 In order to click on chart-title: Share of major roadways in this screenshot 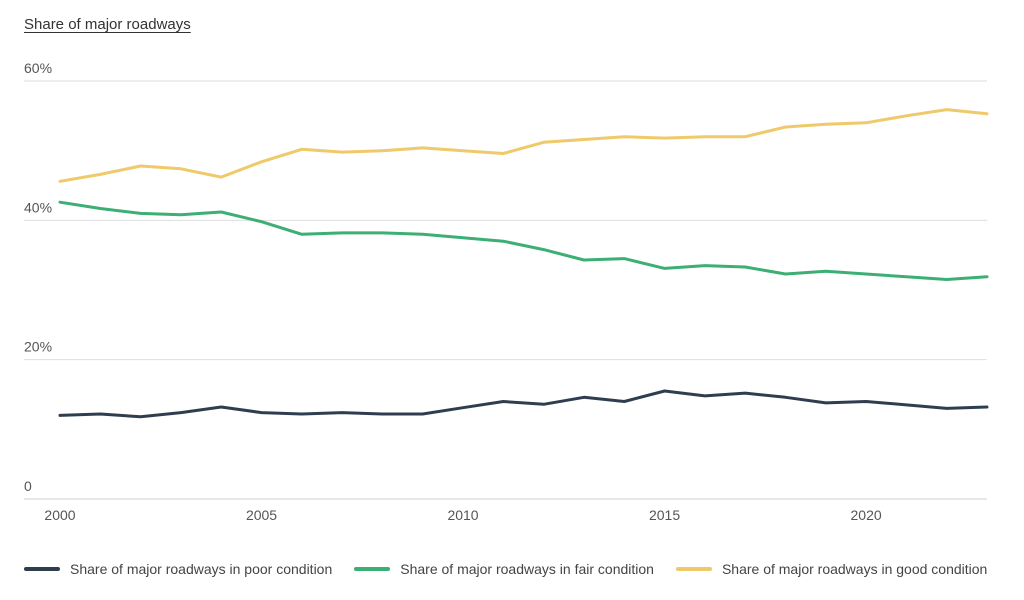, I will do `click(107, 24)`.